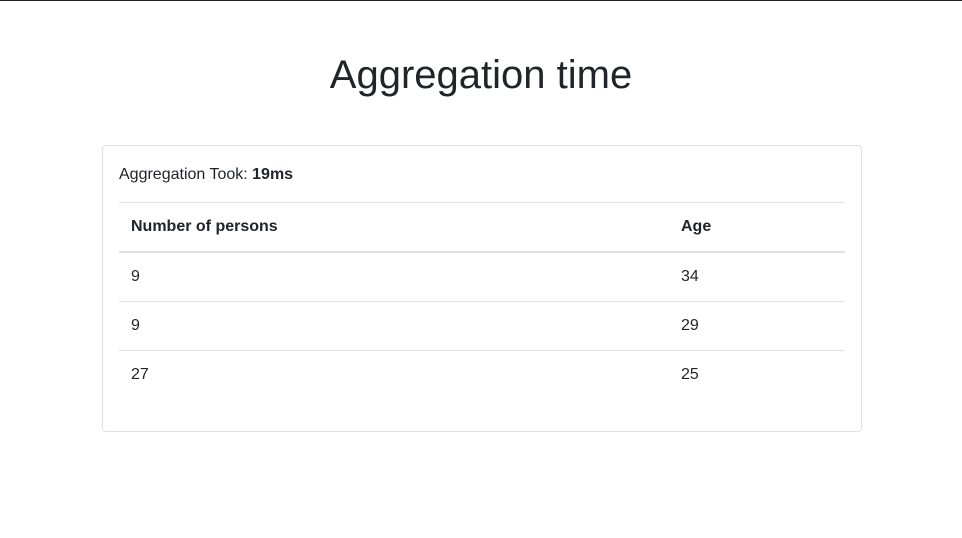 The height and width of the screenshot is (538, 962). I want to click on page-title: Aggregation time, so click(481, 75).